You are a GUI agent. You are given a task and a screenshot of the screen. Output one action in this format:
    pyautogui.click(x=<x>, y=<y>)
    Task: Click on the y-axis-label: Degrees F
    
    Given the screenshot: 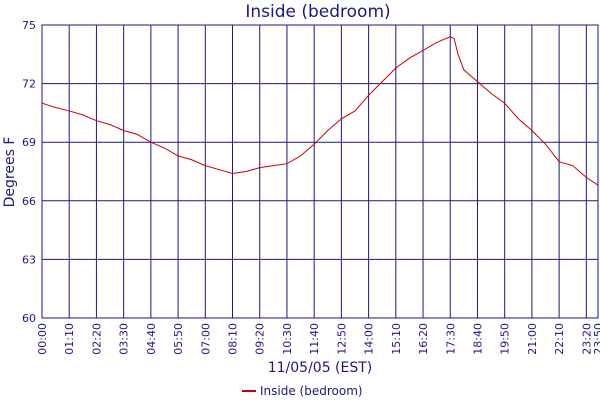 What is the action you would take?
    pyautogui.click(x=10, y=172)
    